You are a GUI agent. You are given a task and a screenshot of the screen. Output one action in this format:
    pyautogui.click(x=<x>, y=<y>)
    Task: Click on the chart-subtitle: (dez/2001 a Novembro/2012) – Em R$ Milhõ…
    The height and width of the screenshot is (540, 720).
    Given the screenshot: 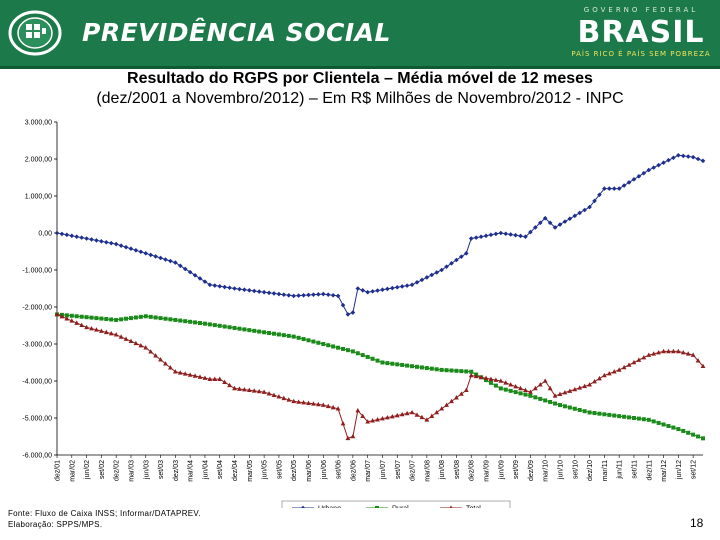 What is the action you would take?
    pyautogui.click(x=360, y=98)
    